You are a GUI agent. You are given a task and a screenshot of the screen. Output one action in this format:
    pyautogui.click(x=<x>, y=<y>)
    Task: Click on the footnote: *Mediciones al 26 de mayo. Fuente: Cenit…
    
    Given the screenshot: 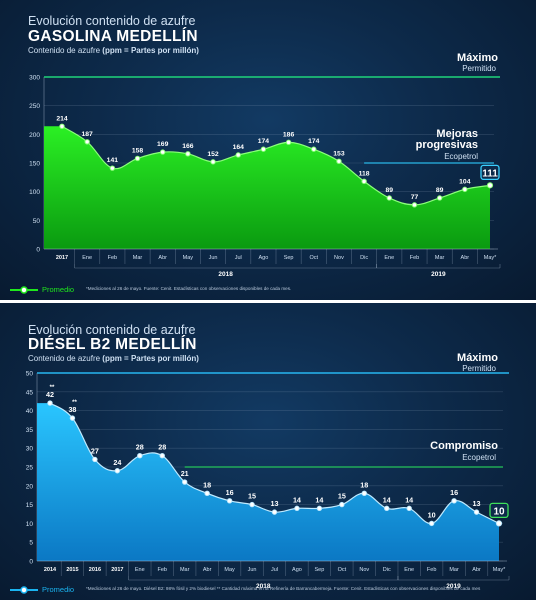 What is the action you would take?
    pyautogui.click(x=189, y=288)
    